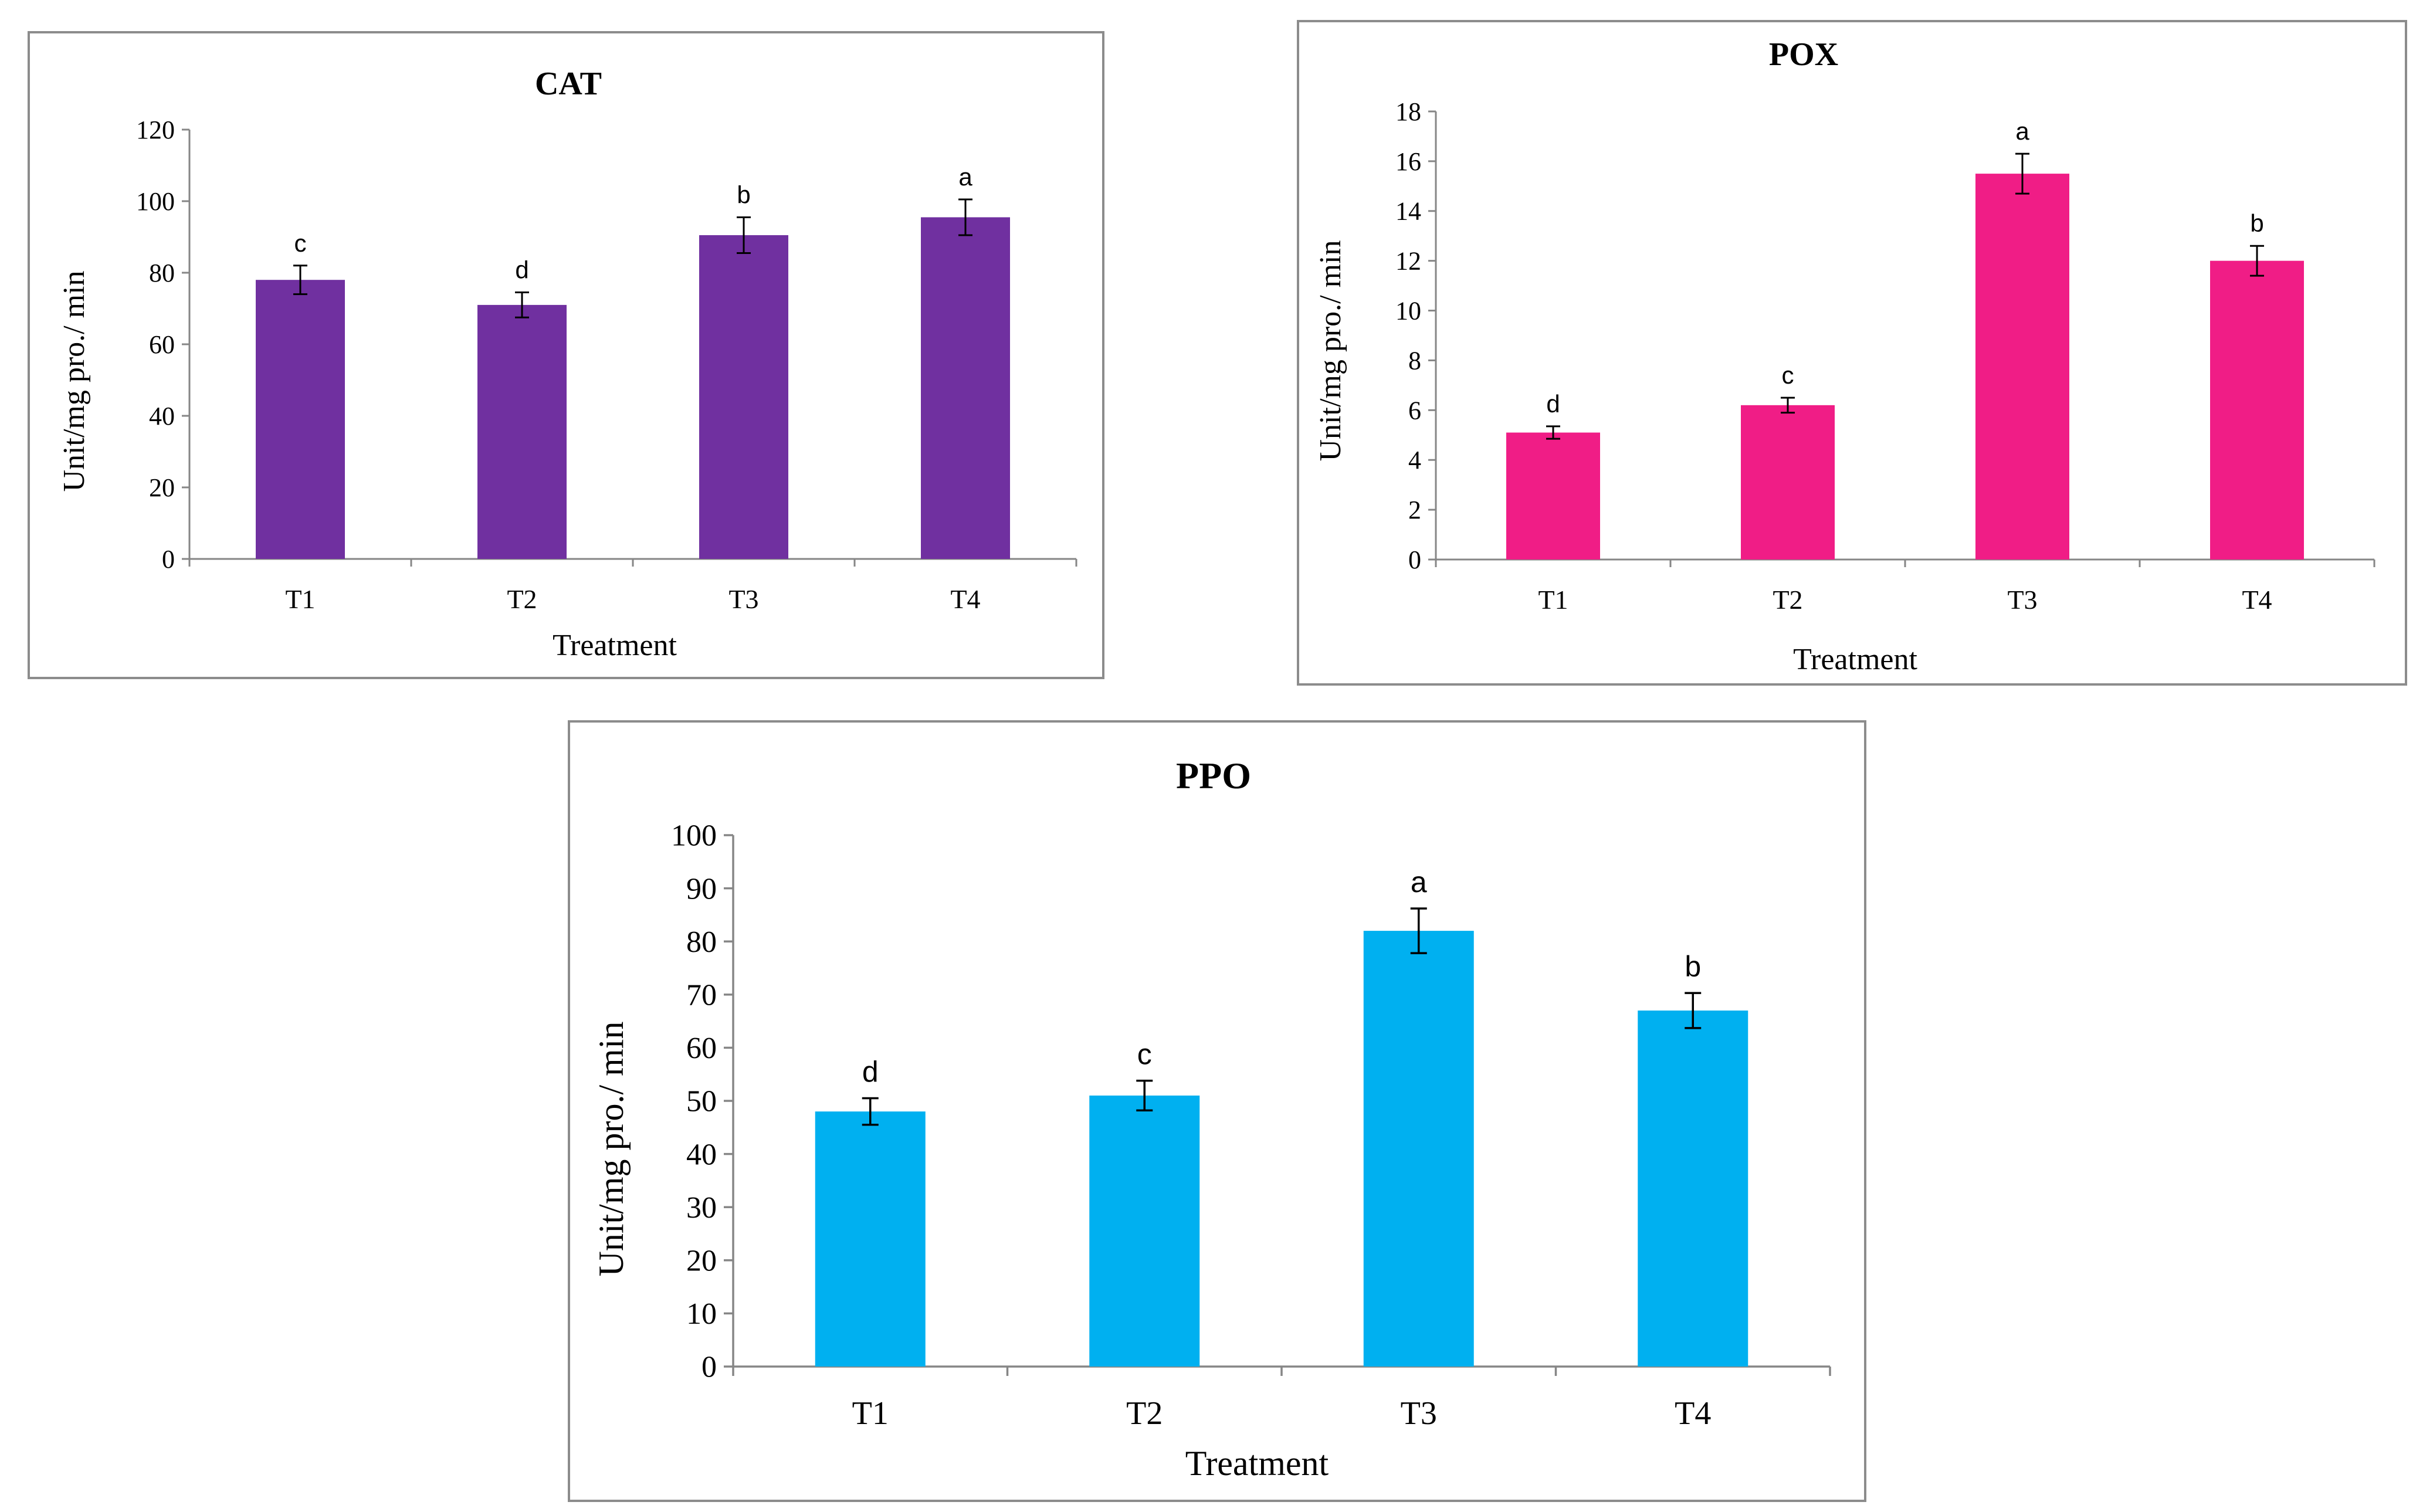 This screenshot has width=2423, height=1512. What do you see at coordinates (1408, 212) in the screenshot?
I see `y-tick-label: 14` at bounding box center [1408, 212].